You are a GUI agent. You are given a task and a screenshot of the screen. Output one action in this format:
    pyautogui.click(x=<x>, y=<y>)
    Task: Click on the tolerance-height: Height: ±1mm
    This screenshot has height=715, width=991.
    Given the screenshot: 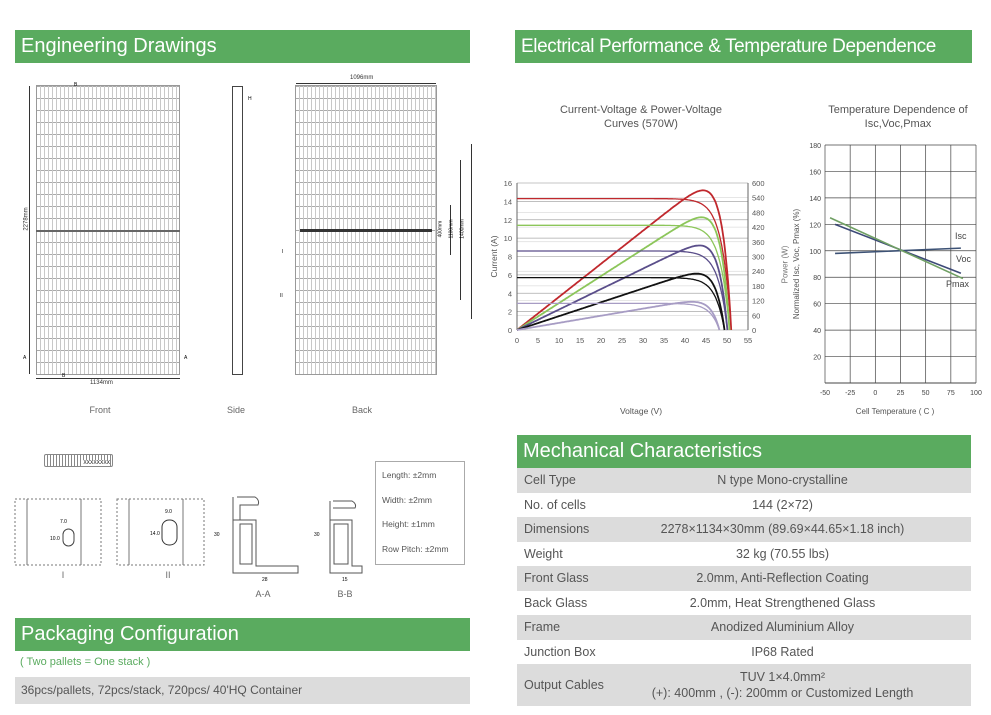 What is the action you would take?
    pyautogui.click(x=408, y=524)
    